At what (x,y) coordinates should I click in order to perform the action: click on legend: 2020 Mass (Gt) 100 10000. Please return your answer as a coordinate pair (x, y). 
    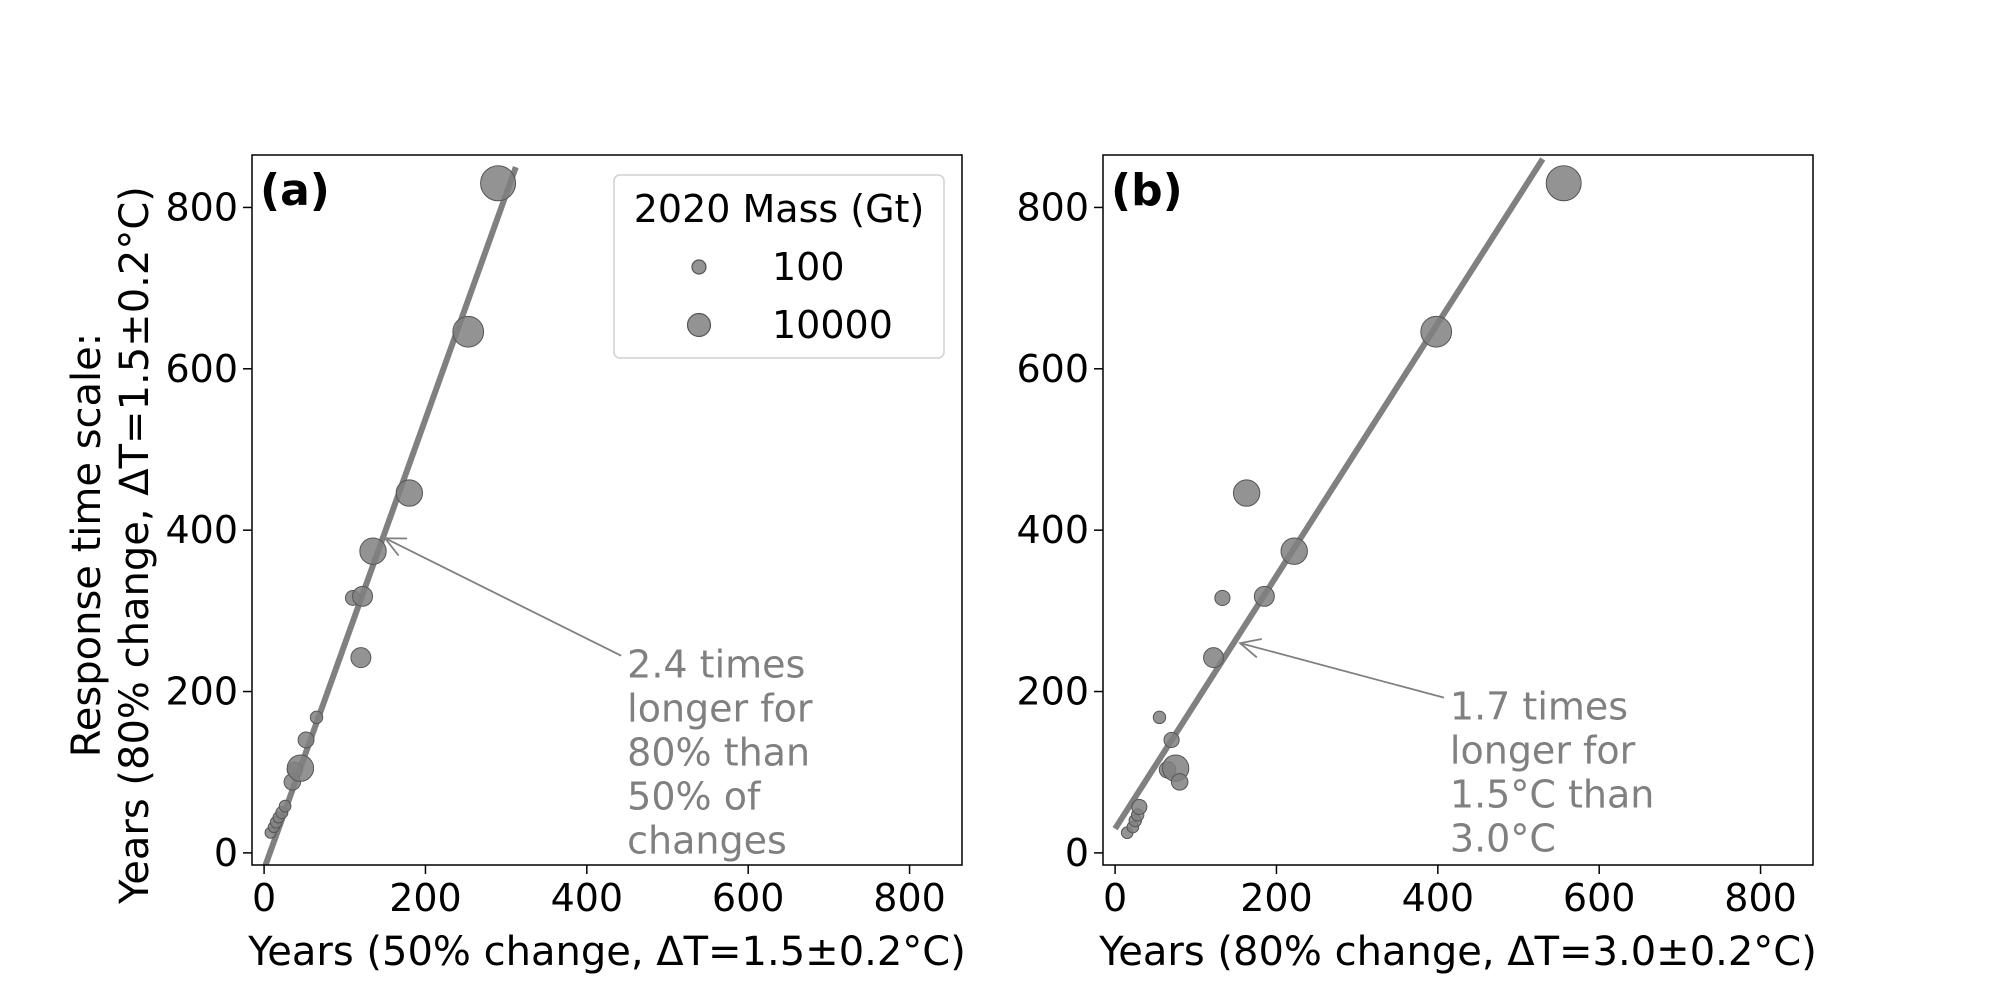
    Looking at the image, I should click on (779, 266).